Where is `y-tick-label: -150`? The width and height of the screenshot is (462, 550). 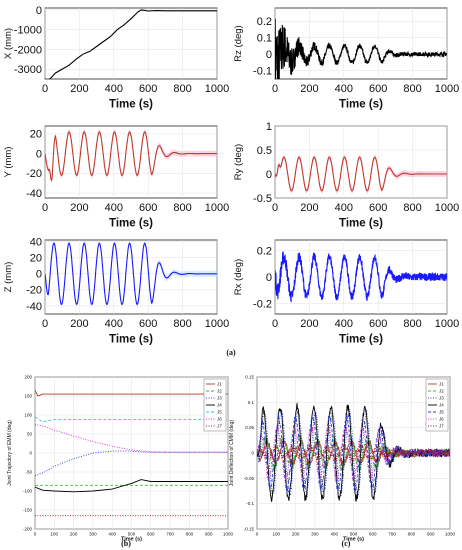
y-tick-label: -150 is located at coordinates (28, 510).